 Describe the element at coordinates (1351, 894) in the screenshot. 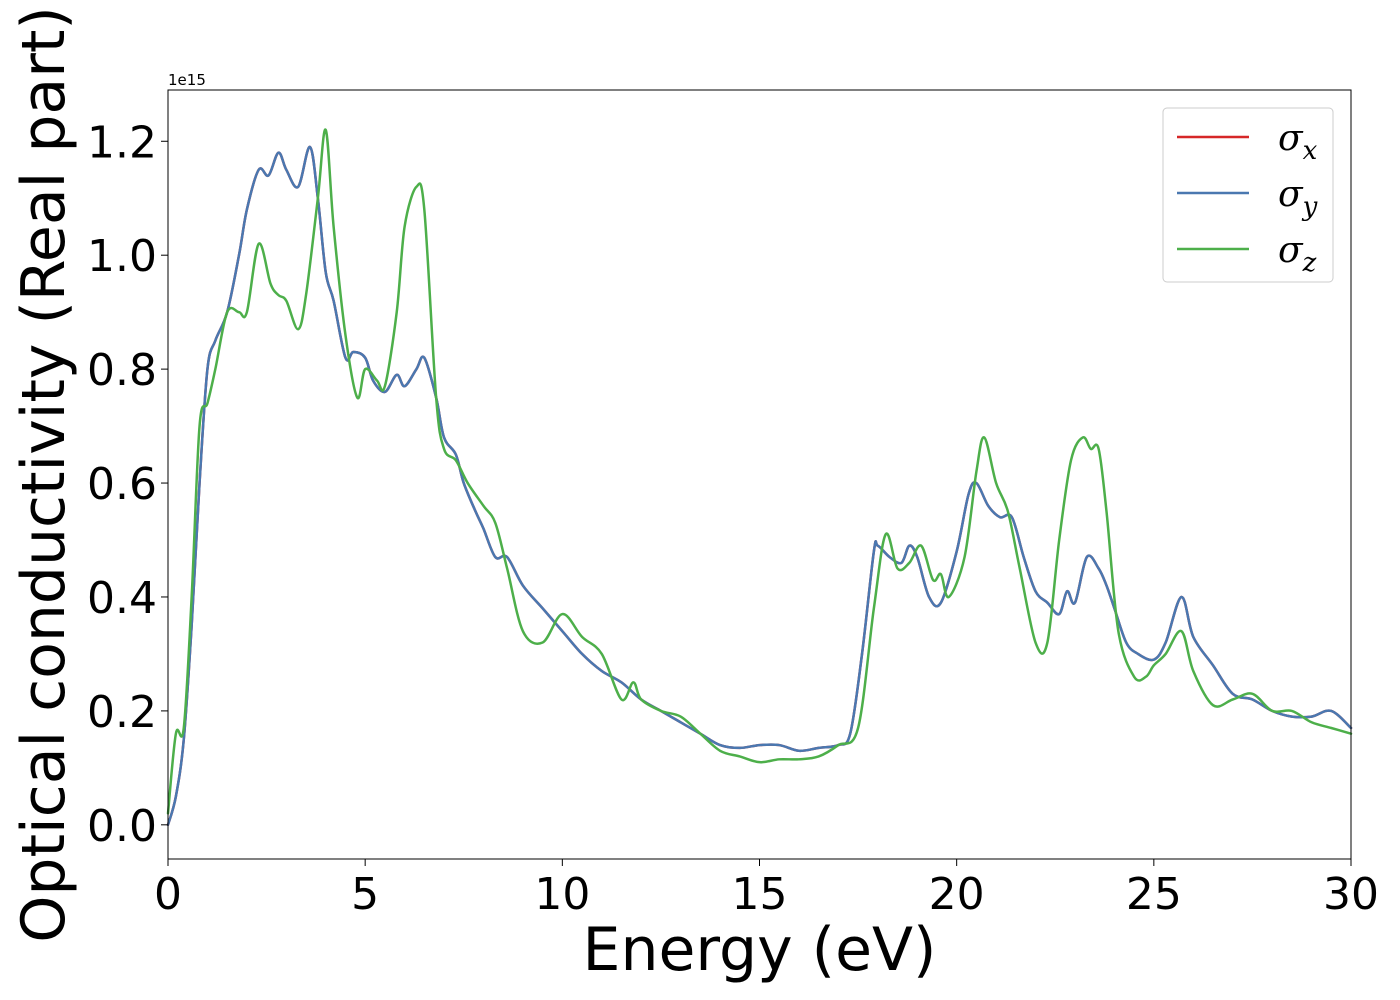

I see `x-tick-label: 30` at that location.